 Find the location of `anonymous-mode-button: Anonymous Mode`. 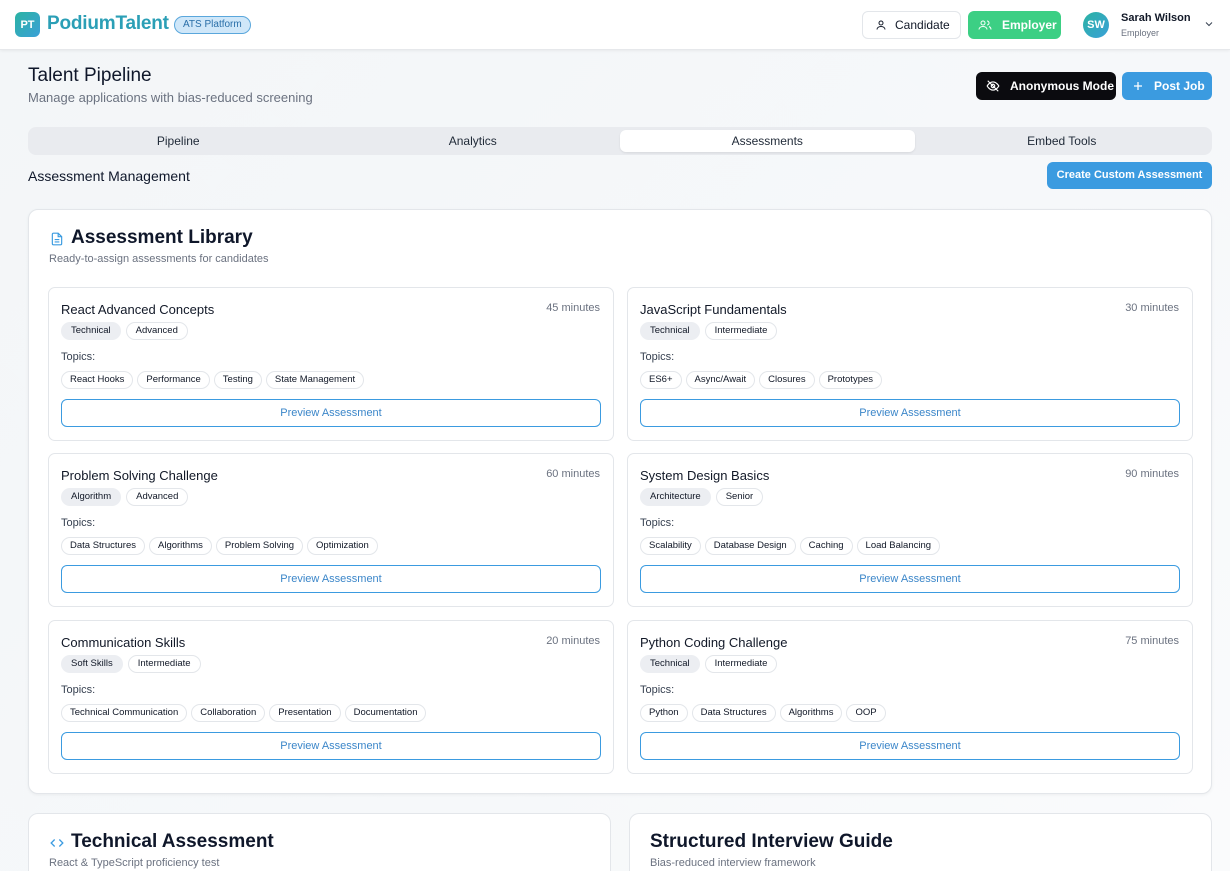

anonymous-mode-button: Anonymous Mode is located at coordinates (1046, 86).